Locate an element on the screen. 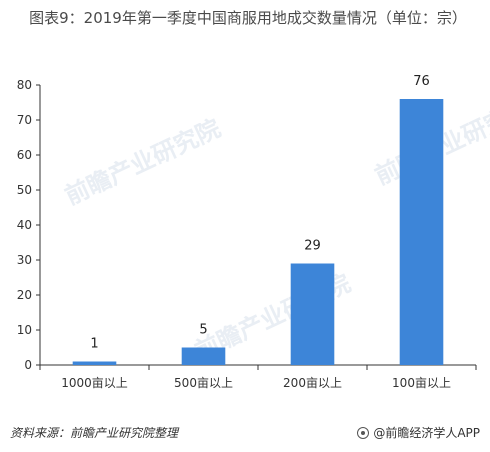  data-label: 29 is located at coordinates (312, 246).